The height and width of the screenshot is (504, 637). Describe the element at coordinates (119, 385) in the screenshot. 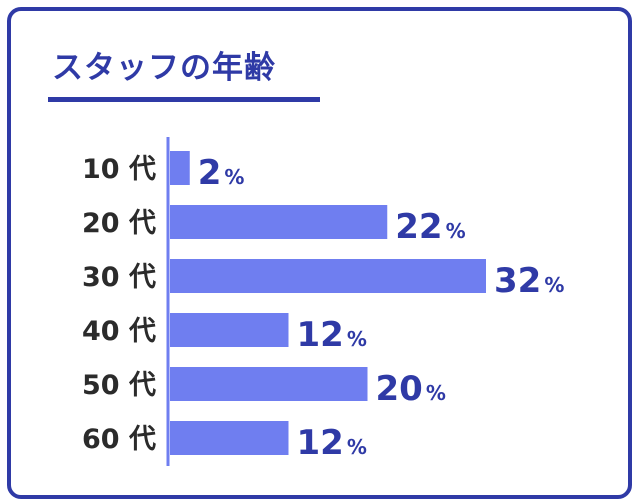

I see `category-label: 50 代` at that location.